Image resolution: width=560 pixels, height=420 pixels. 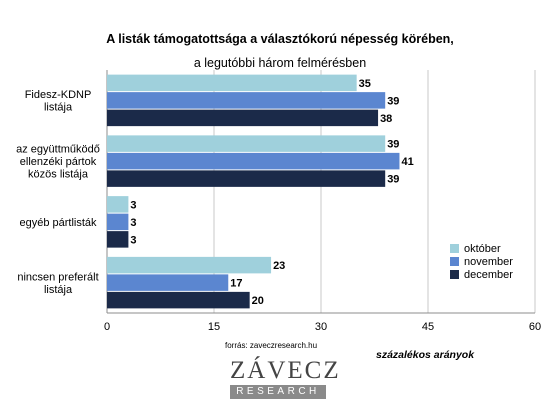 What do you see at coordinates (279, 266) in the screenshot?
I see `data-label: 23` at bounding box center [279, 266].